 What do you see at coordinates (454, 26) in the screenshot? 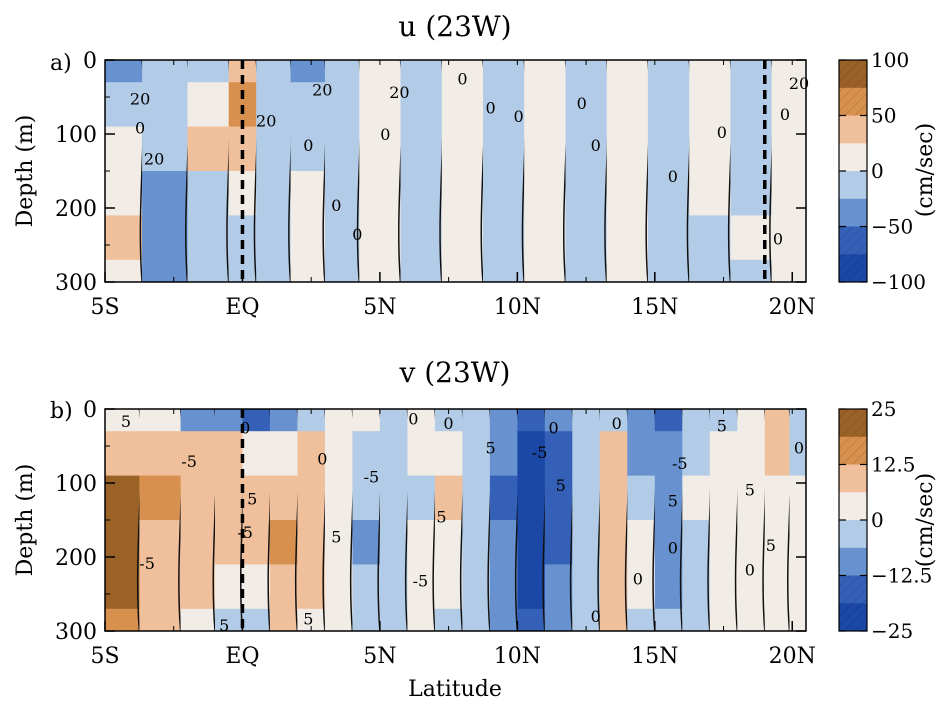
I see `panel-a-title: u (23W)` at bounding box center [454, 26].